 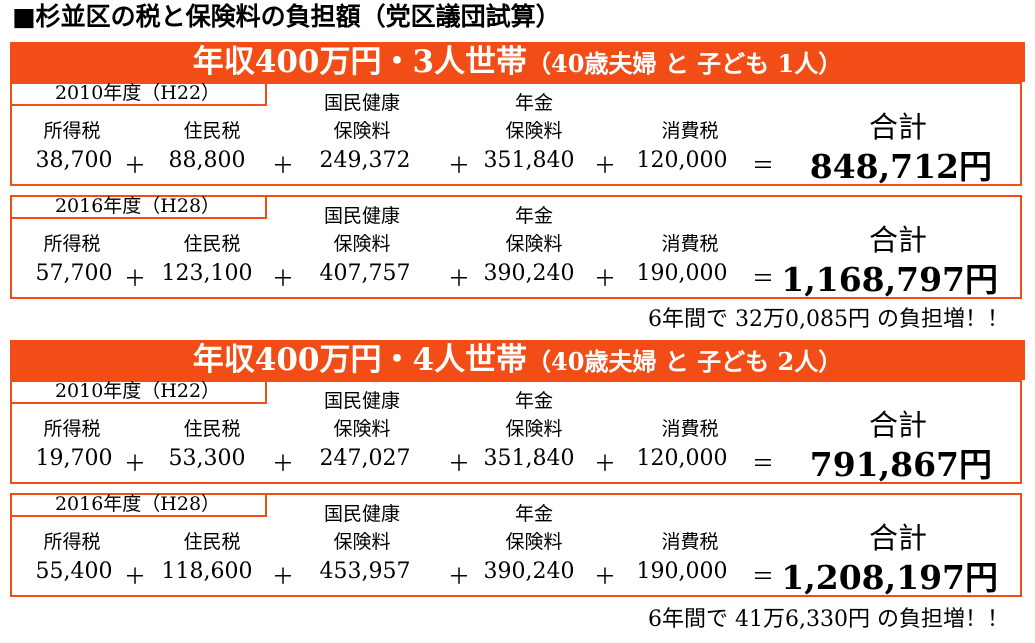 What do you see at coordinates (74, 458) in the screenshot?
I see `income-tax-value: 19,700` at bounding box center [74, 458].